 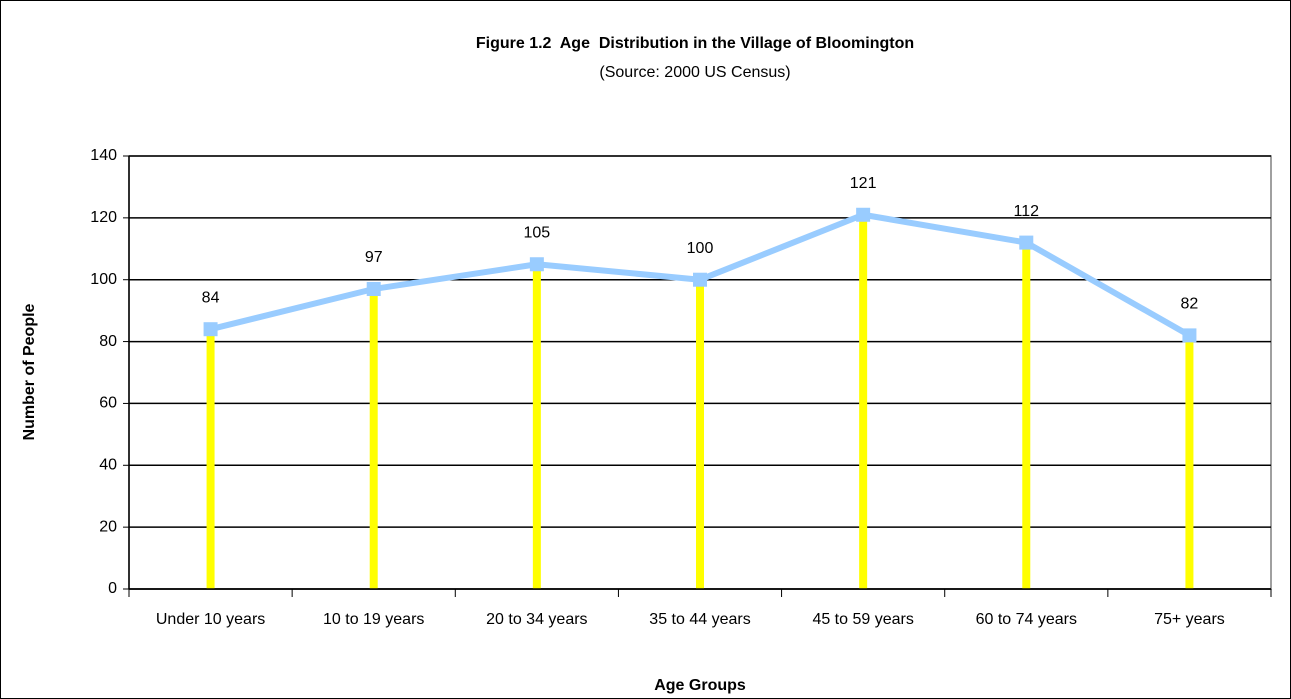 What do you see at coordinates (112, 588) in the screenshot?
I see `y-tick-label: 0` at bounding box center [112, 588].